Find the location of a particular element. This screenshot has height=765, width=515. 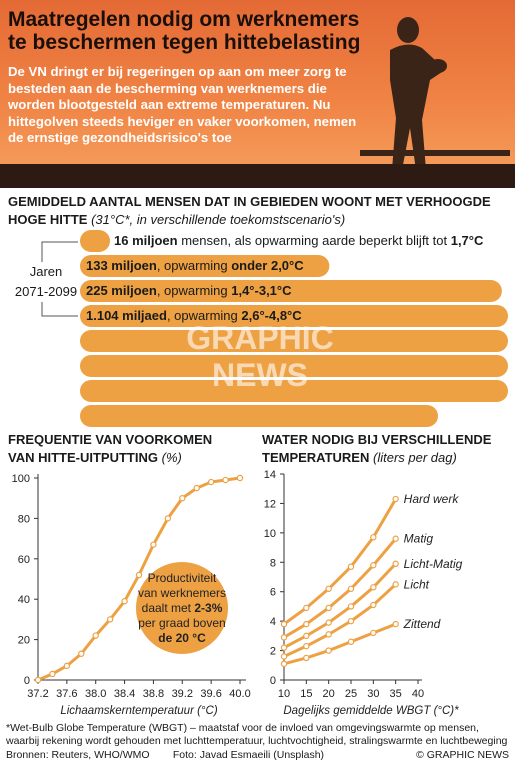

callout-temperature: de 20 °C is located at coordinates (182, 638).